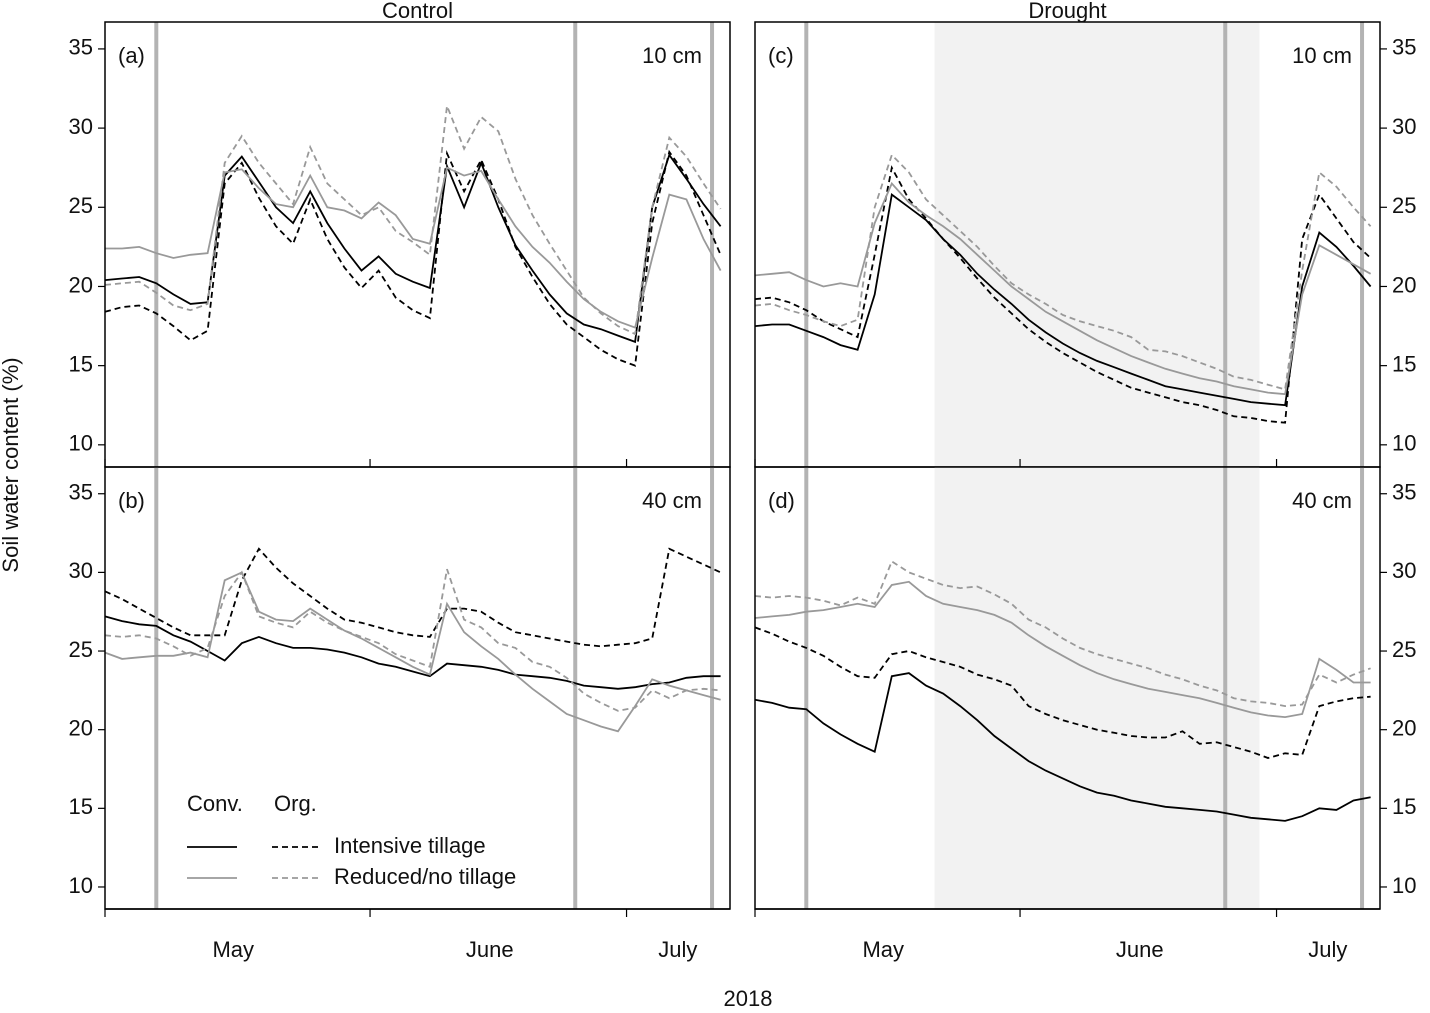 The width and height of the screenshot is (1430, 1013). Describe the element at coordinates (781, 500) in the screenshot. I see `panel-label: (d)` at that location.